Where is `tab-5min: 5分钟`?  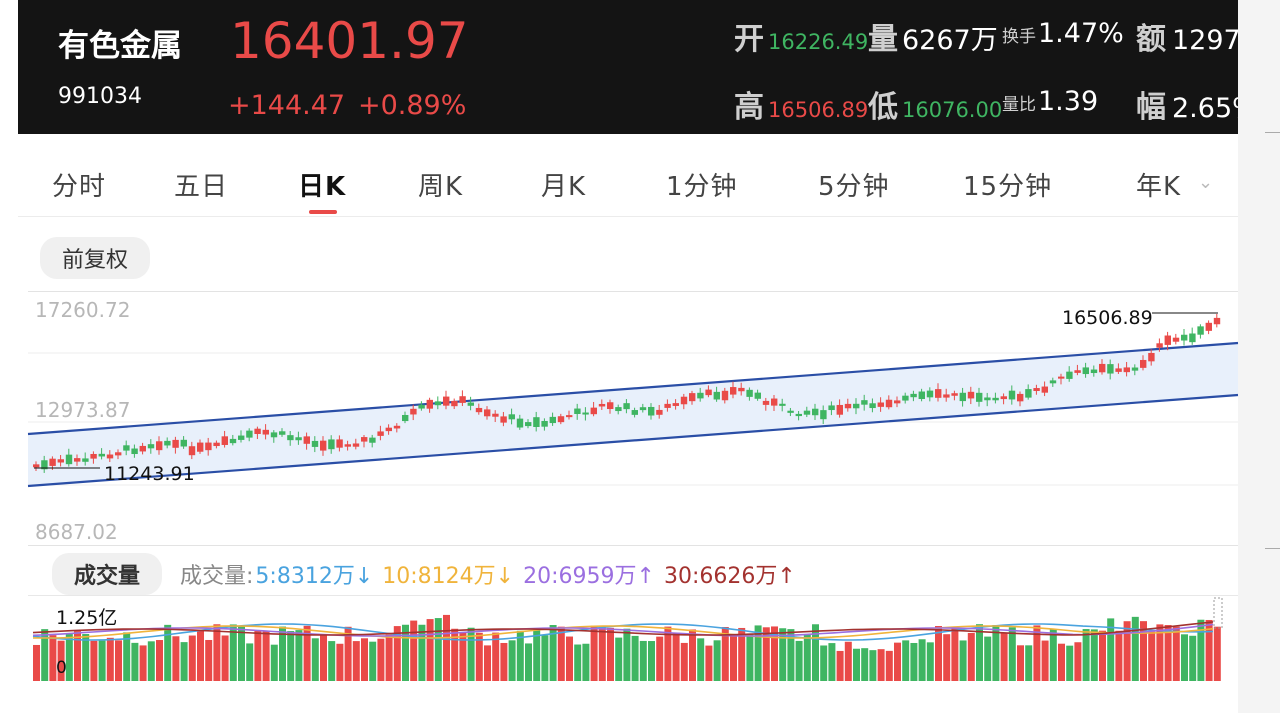
tab-5min: 5分钟 is located at coordinates (854, 187).